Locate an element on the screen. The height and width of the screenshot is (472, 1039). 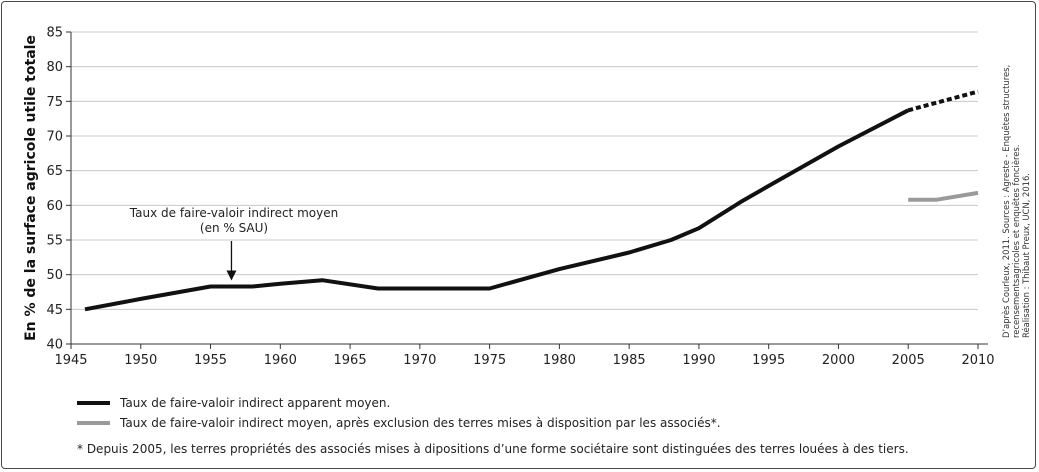
y-tick-label-80: 80 is located at coordinates (54, 67).